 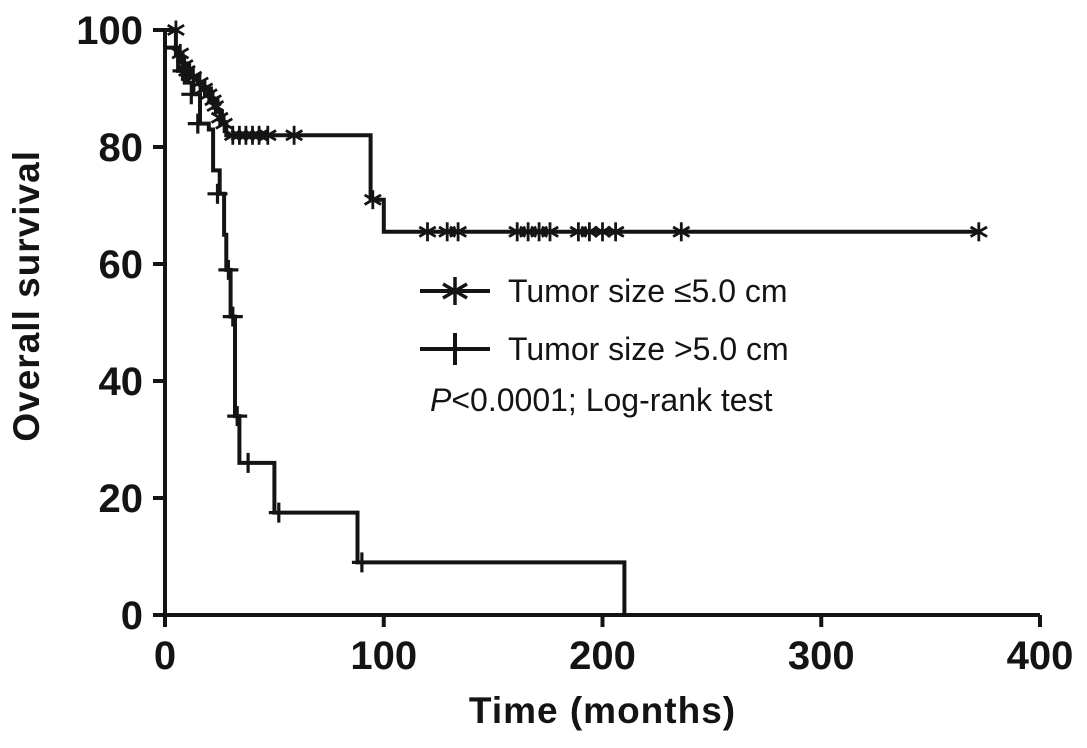 What do you see at coordinates (132, 616) in the screenshot?
I see `y-tick-label: 0` at bounding box center [132, 616].